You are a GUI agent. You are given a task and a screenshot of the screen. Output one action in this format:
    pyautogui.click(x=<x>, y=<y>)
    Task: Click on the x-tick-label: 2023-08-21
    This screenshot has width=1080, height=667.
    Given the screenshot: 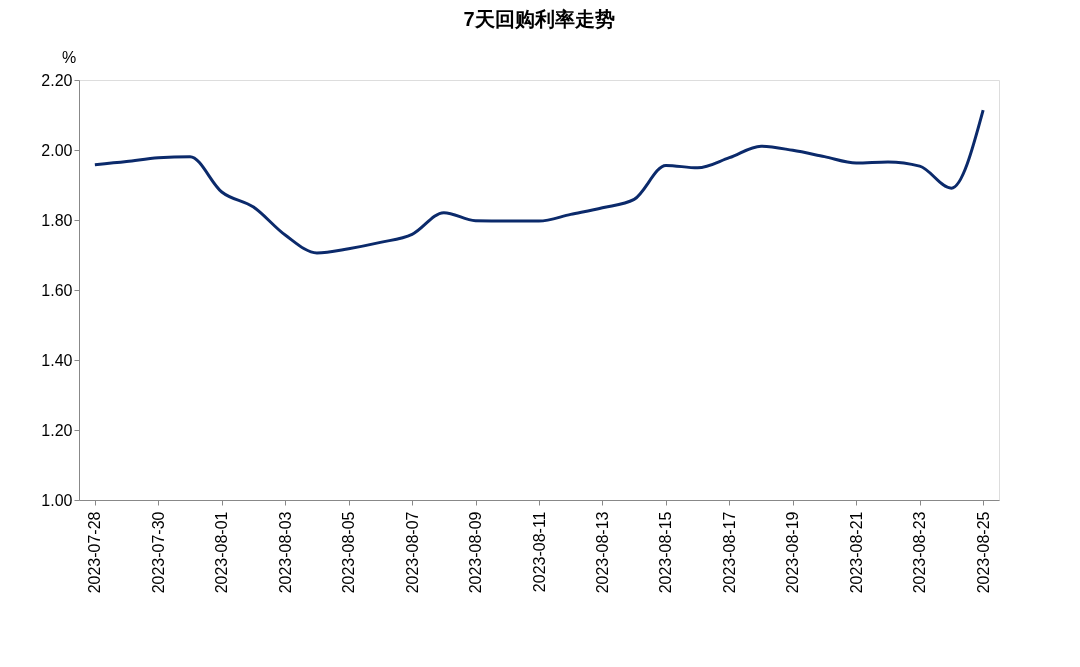 What is the action you would take?
    pyautogui.click(x=856, y=552)
    